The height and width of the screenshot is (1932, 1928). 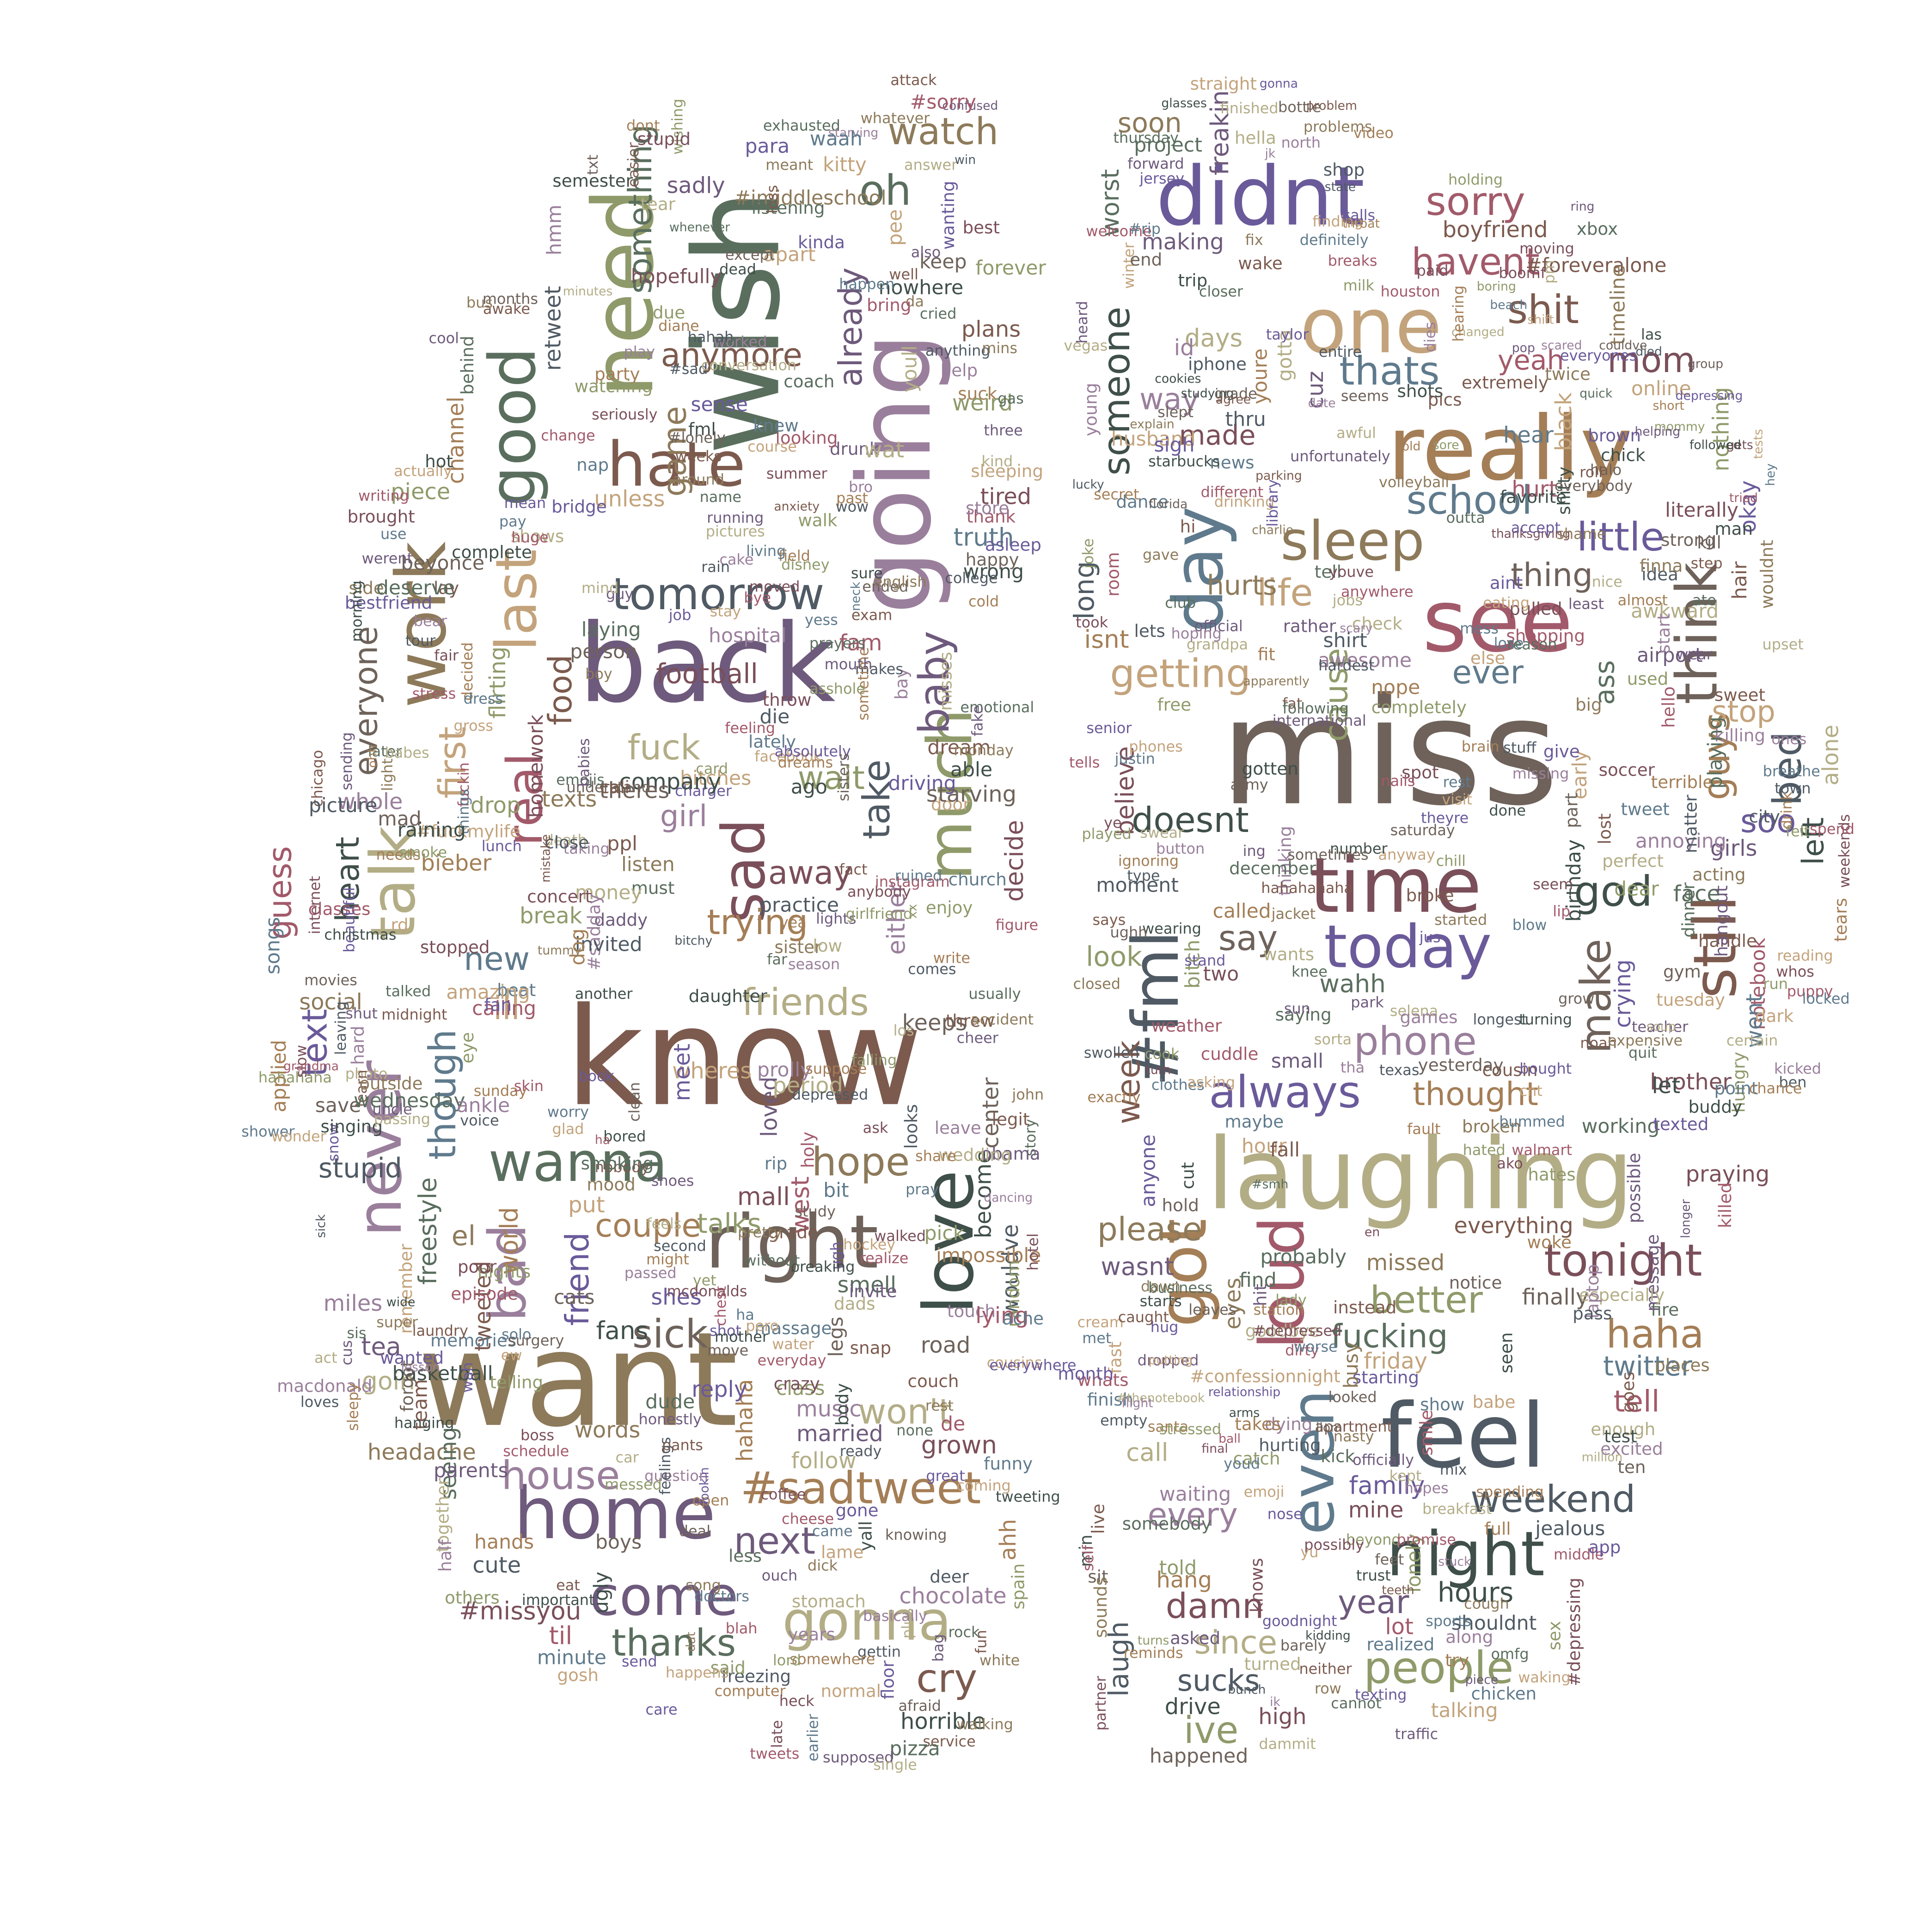 I want to click on word: hours, so click(x=1476, y=1592).